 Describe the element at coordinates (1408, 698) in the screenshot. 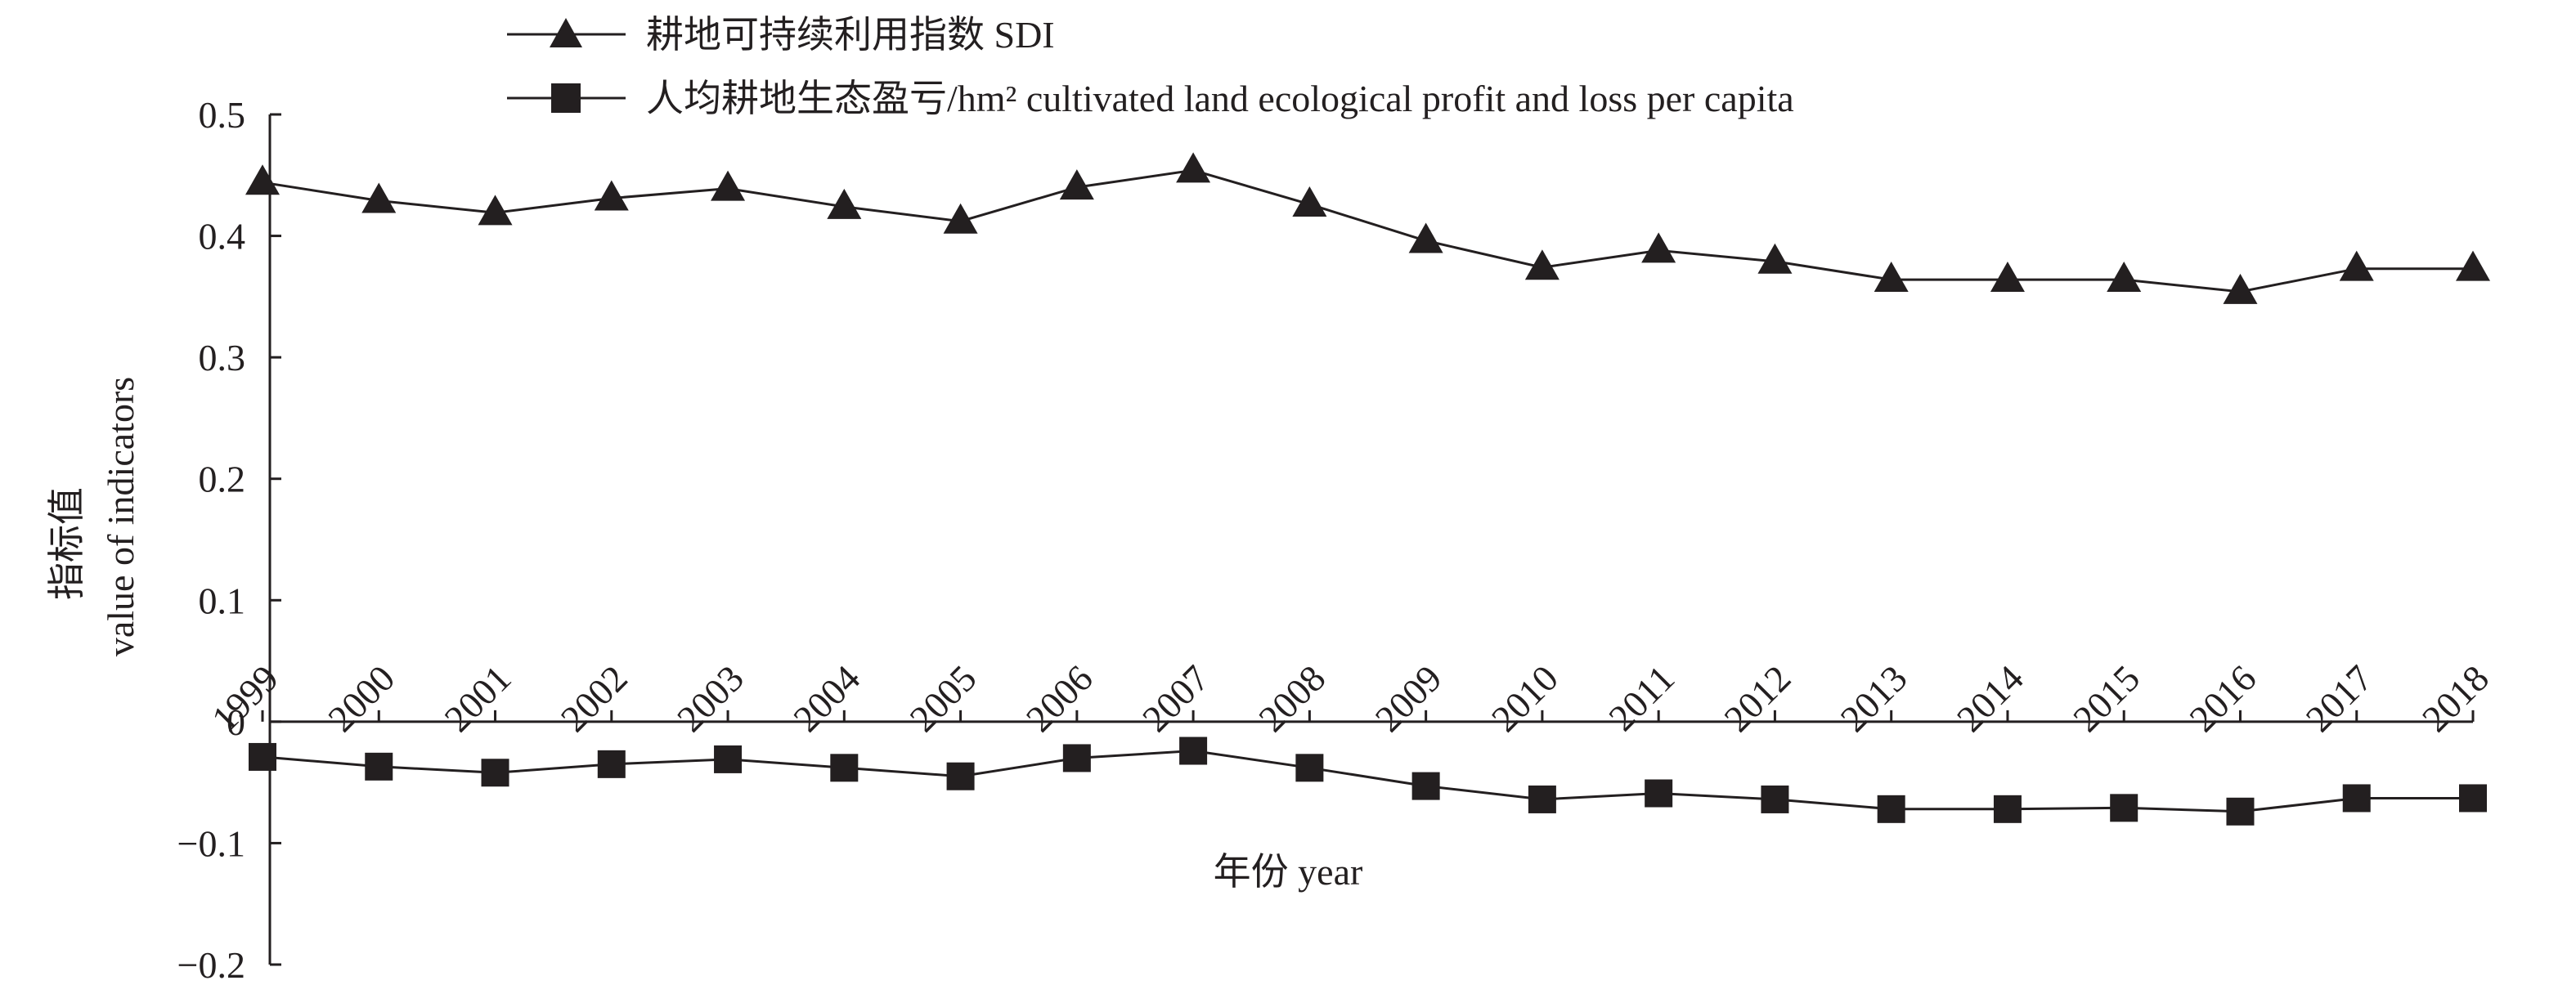

I see `x-tick-label: 2009` at that location.